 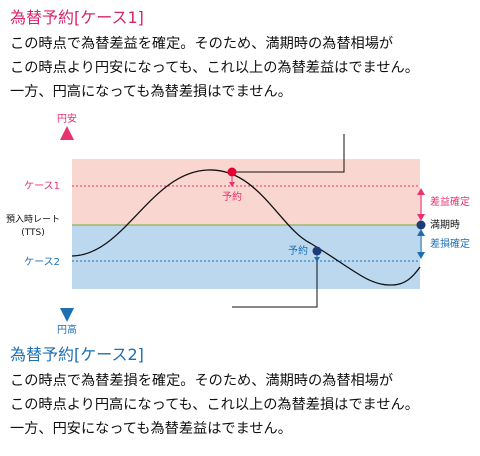 What do you see at coordinates (232, 172) in the screenshot?
I see `case1-booking-point` at bounding box center [232, 172].